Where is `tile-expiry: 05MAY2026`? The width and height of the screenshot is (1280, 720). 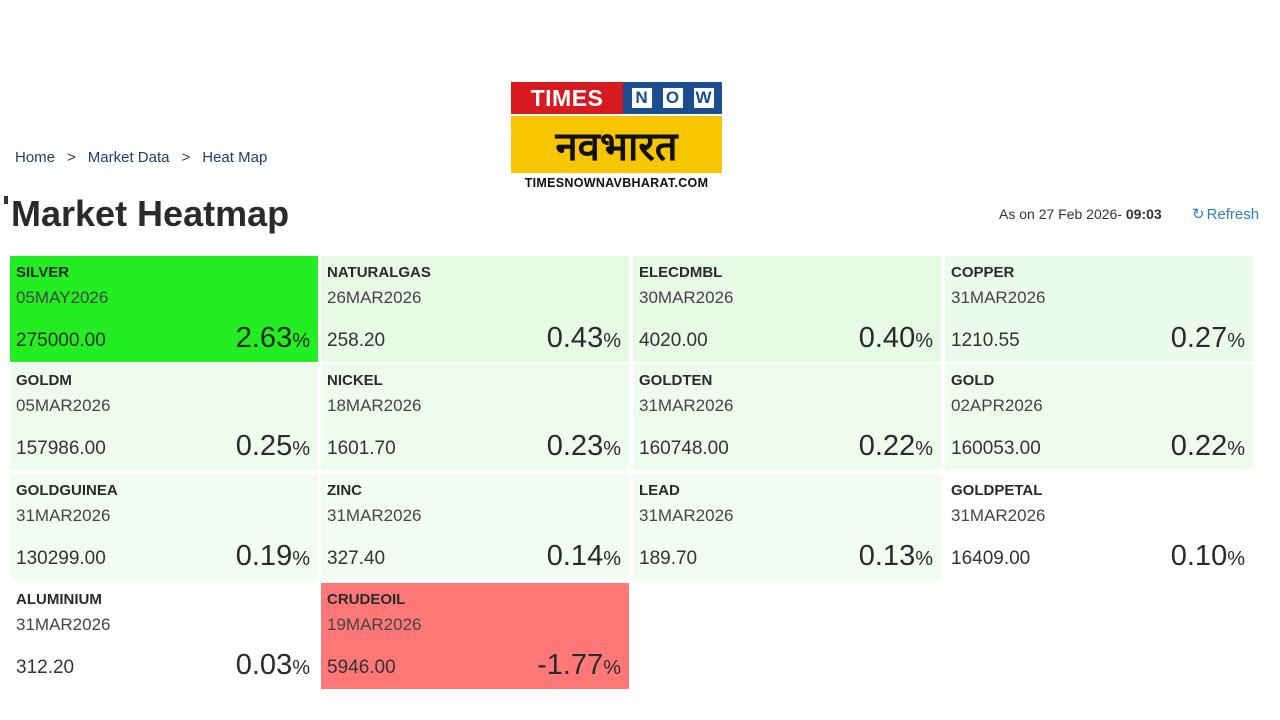
tile-expiry: 05MAY2026 is located at coordinates (62, 297).